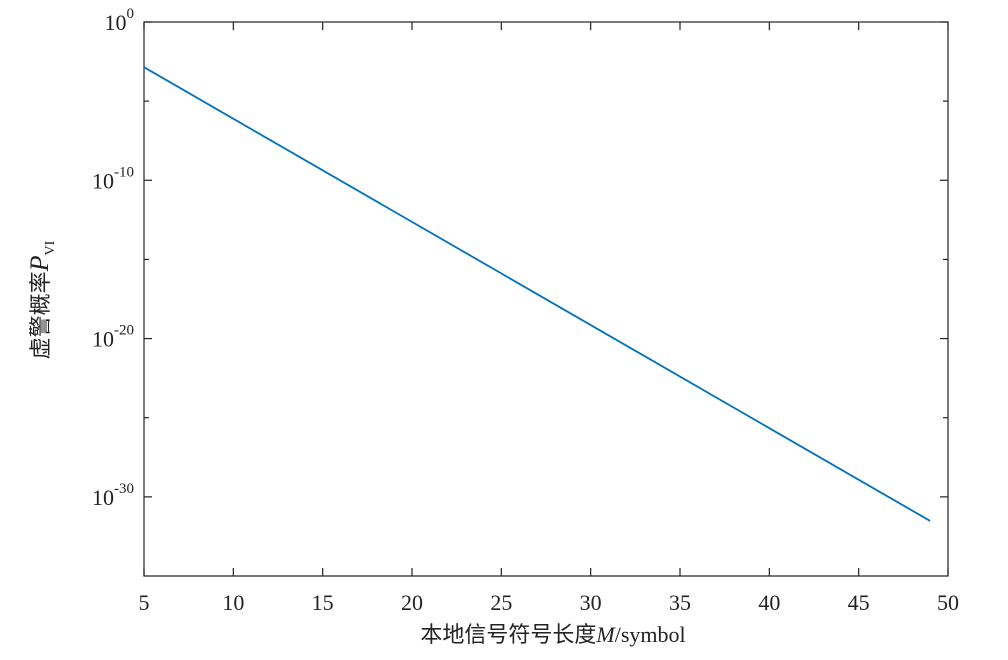 The height and width of the screenshot is (660, 1008). Describe the element at coordinates (605, 634) in the screenshot. I see `x-label-variable: M` at that location.